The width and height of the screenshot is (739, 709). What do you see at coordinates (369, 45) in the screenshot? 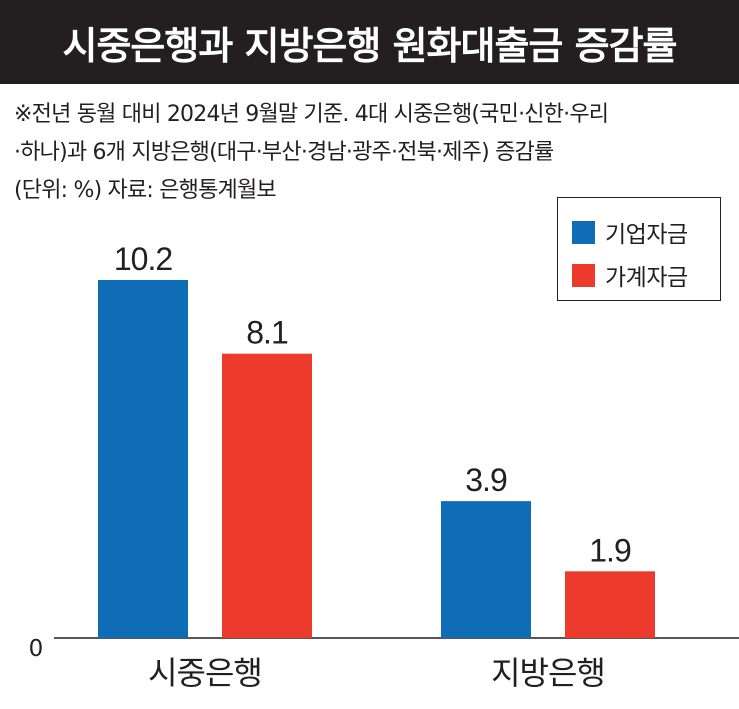
I see `chart-title: 시중은행과 지방은행 원화대출금 증감률` at bounding box center [369, 45].